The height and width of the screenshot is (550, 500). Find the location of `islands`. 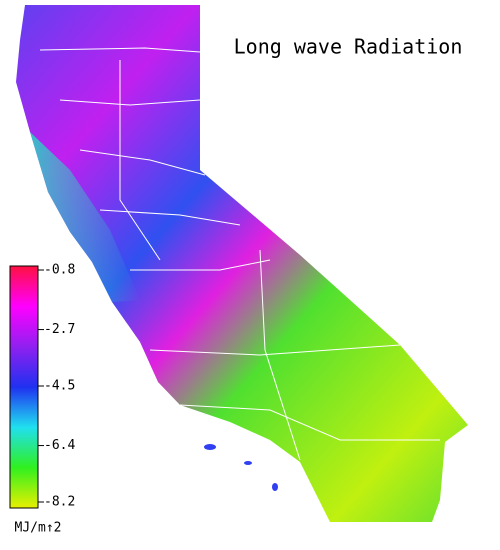

islands is located at coordinates (241, 467).